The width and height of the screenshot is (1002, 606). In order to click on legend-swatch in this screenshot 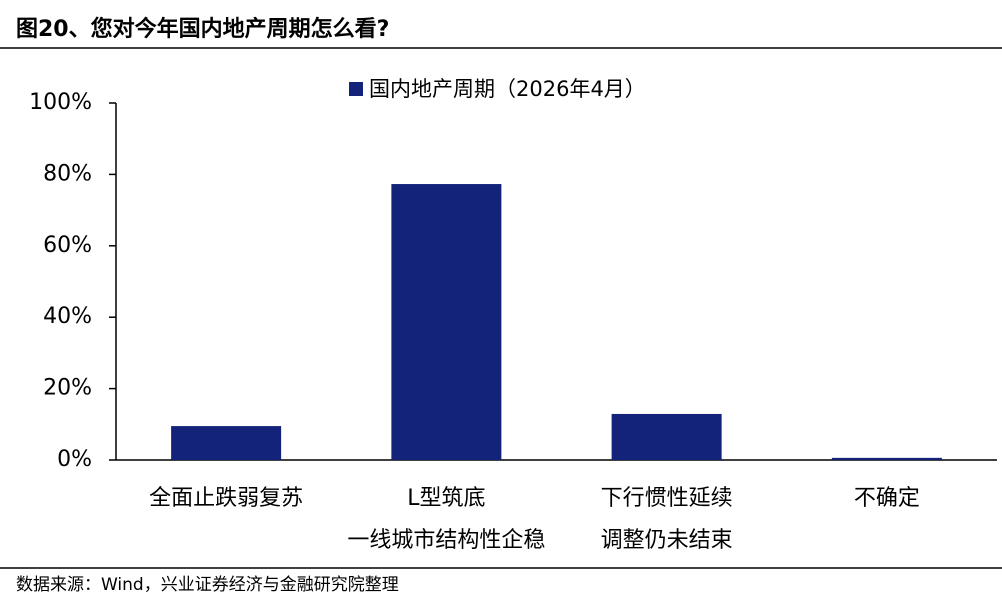, I will do `click(356, 89)`.